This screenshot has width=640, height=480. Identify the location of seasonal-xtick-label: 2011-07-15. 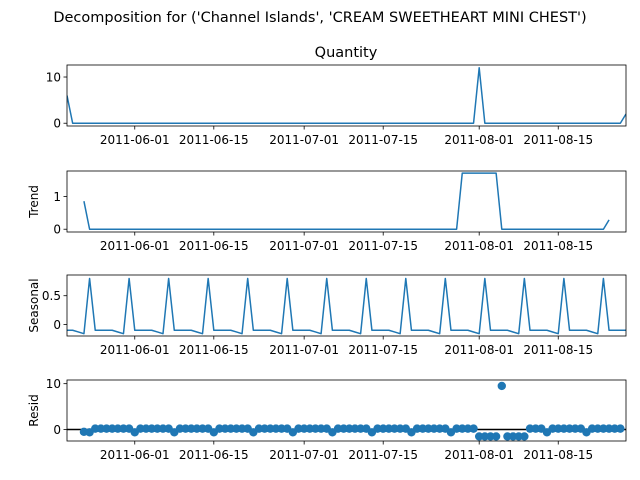
(383, 350).